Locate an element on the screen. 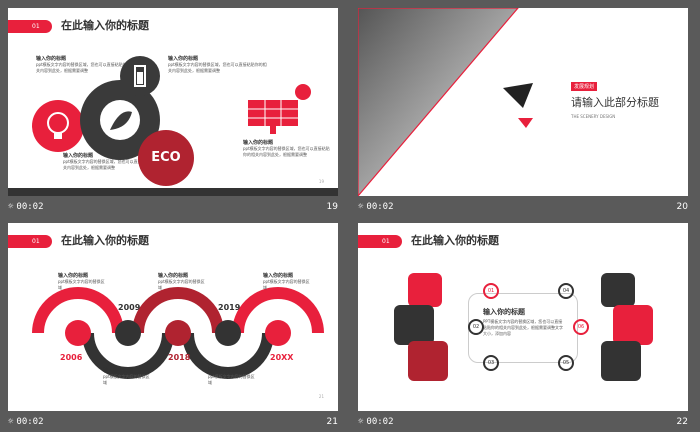  step-number: 03 is located at coordinates (491, 363).